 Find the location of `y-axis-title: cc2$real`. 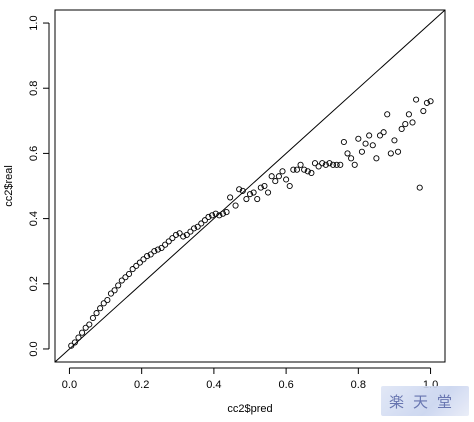

y-axis-title: cc2$real is located at coordinates (9, 186).